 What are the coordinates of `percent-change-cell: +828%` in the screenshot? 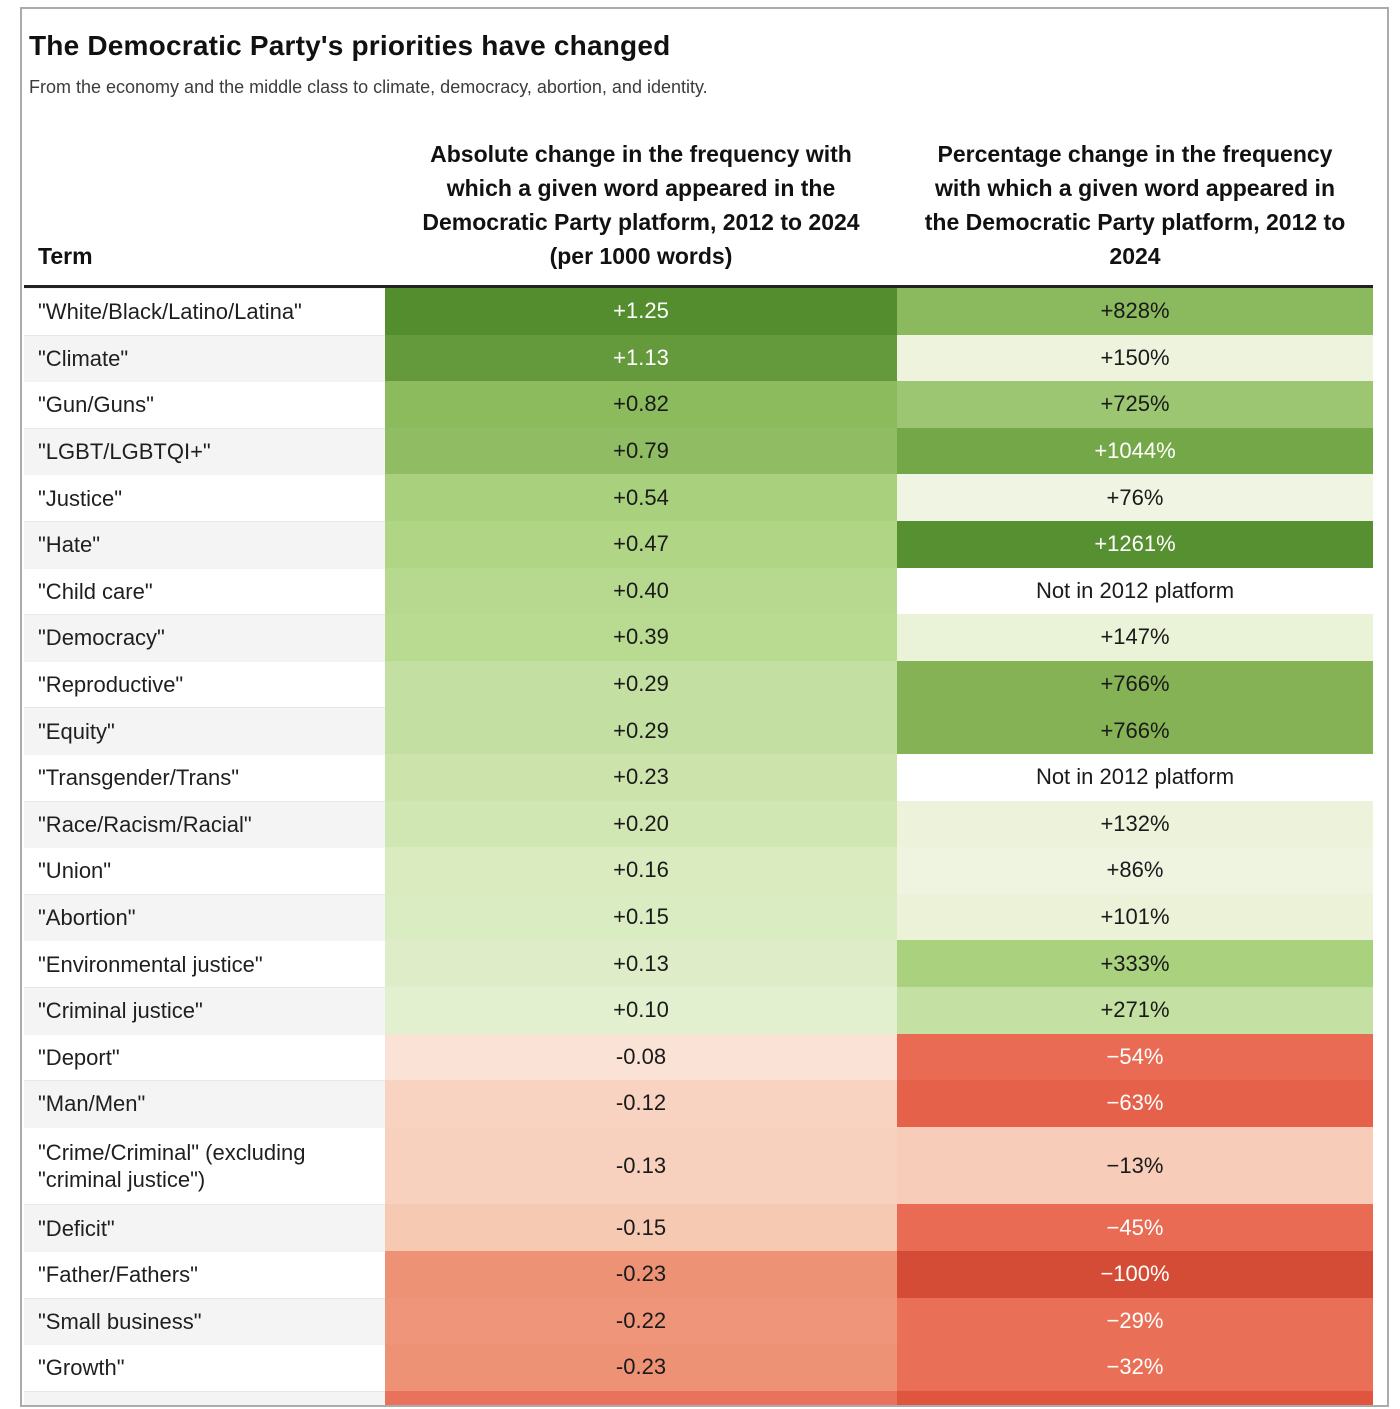 It's located at (1135, 311).